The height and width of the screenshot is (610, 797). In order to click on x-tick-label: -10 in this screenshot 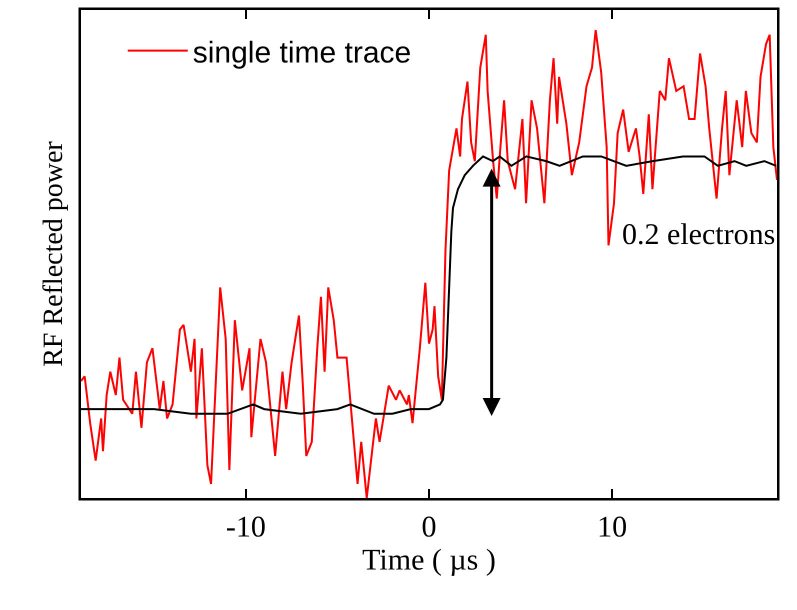, I will do `click(246, 527)`.